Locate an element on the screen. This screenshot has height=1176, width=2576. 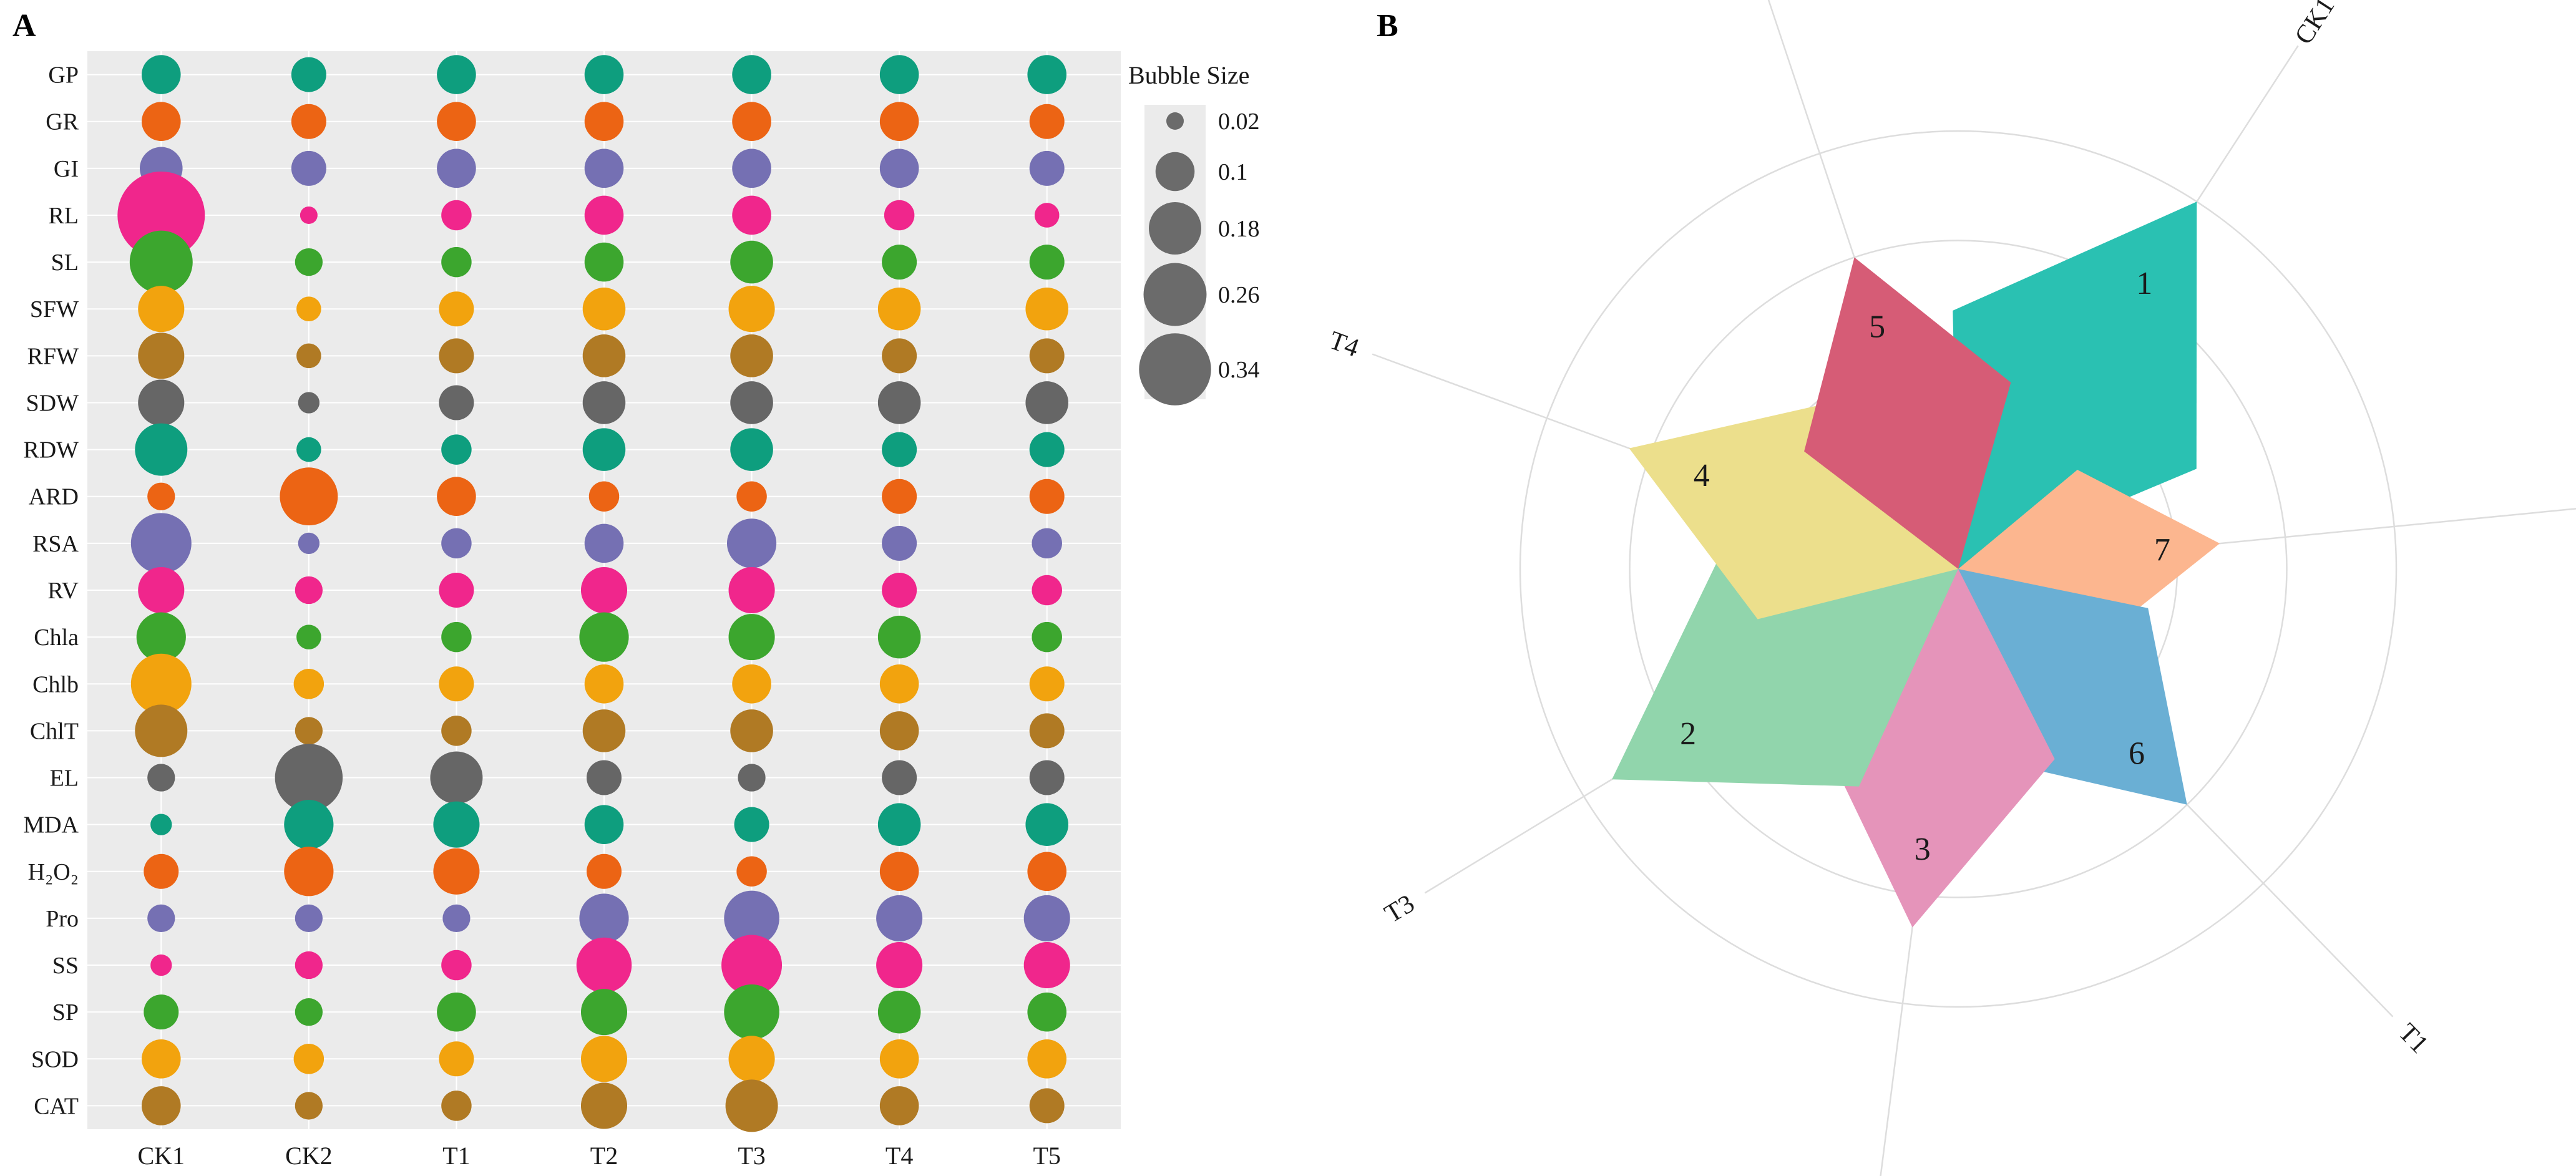
bubble-ss-t2 is located at coordinates (604, 965).